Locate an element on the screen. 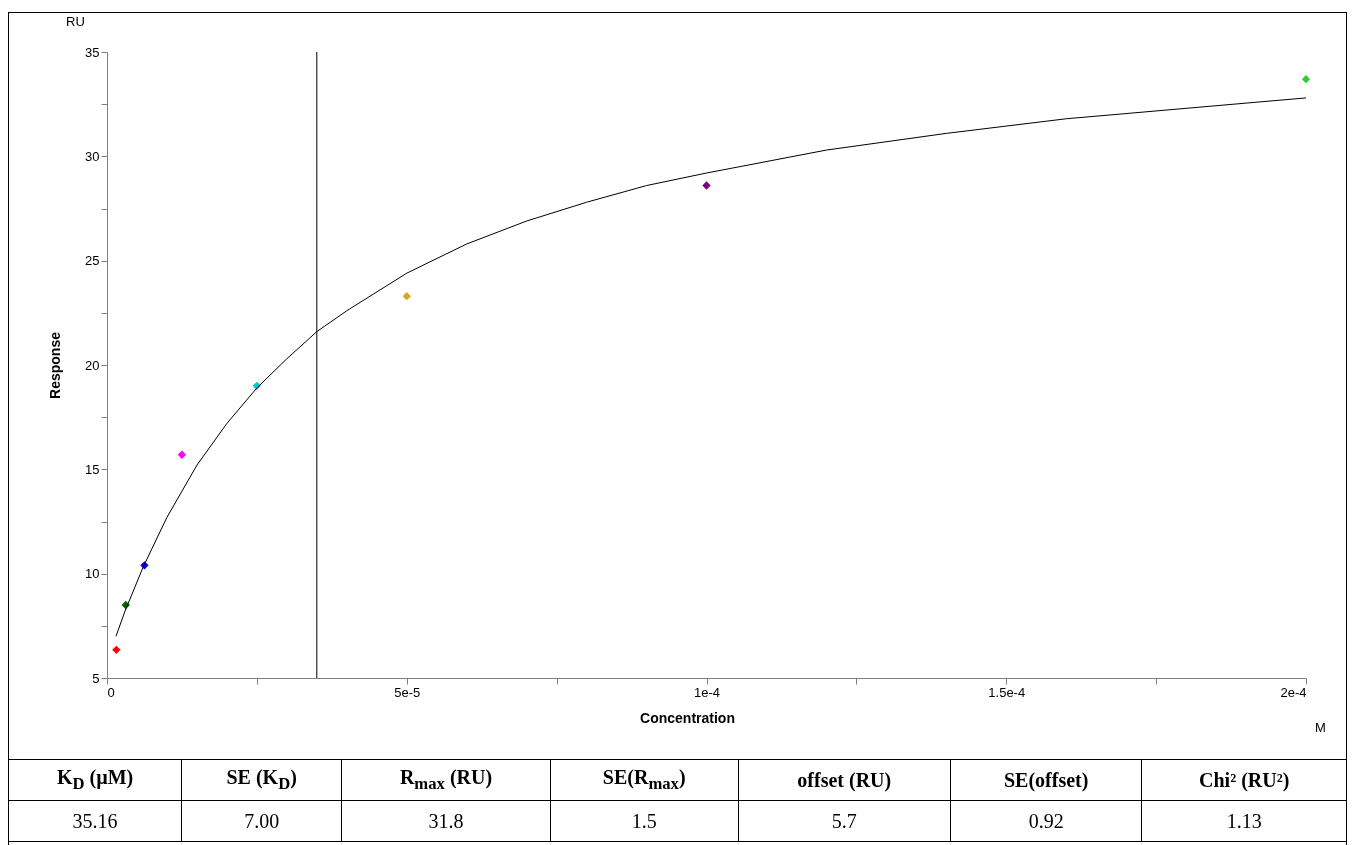 This screenshot has height=845, width=1355. text: RU is located at coordinates (75, 21).